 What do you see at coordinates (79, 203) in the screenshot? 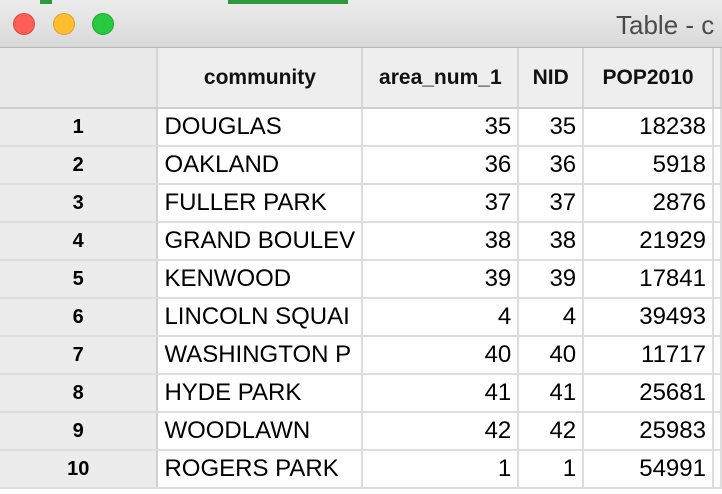
I see `row-number: 3` at bounding box center [79, 203].